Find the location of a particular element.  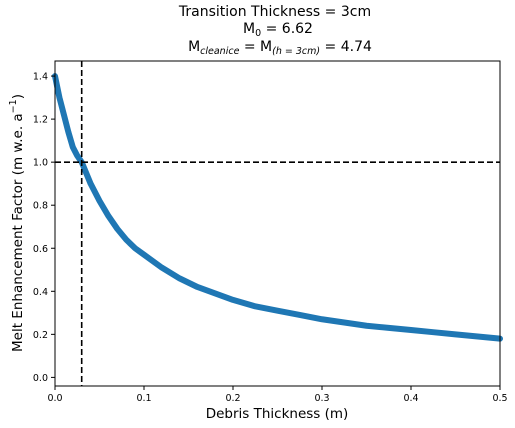

chart-title-line2: M0 = 6.62 is located at coordinates (278, 30).